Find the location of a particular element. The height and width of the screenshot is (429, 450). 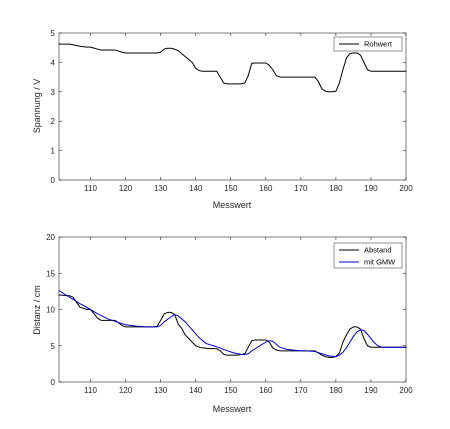

series-line-mit-gmw is located at coordinates (232, 324).